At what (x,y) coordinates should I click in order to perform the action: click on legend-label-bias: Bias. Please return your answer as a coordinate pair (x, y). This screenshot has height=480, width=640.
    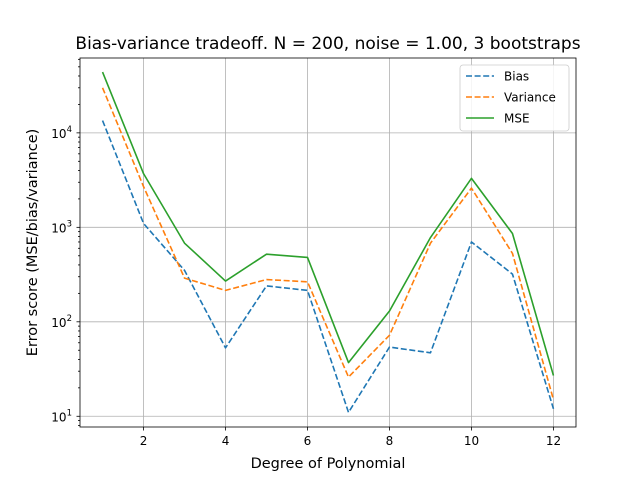
    Looking at the image, I should click on (516, 77).